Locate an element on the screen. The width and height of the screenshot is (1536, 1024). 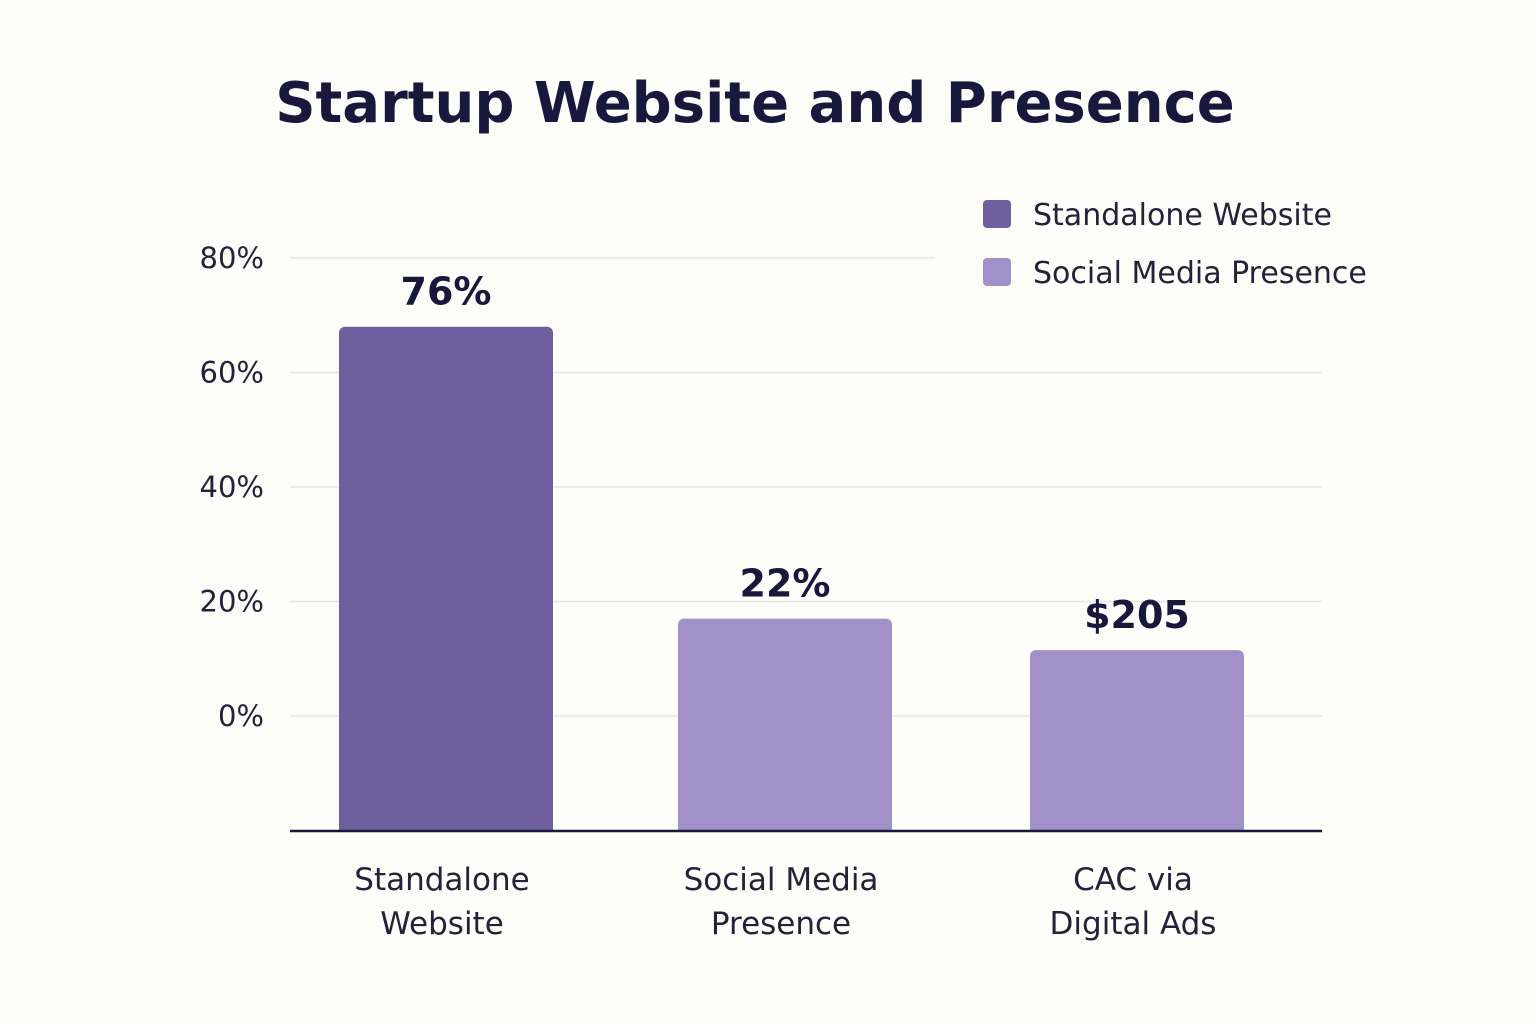
x-tick-label: Standalone Website is located at coordinates (441, 902).